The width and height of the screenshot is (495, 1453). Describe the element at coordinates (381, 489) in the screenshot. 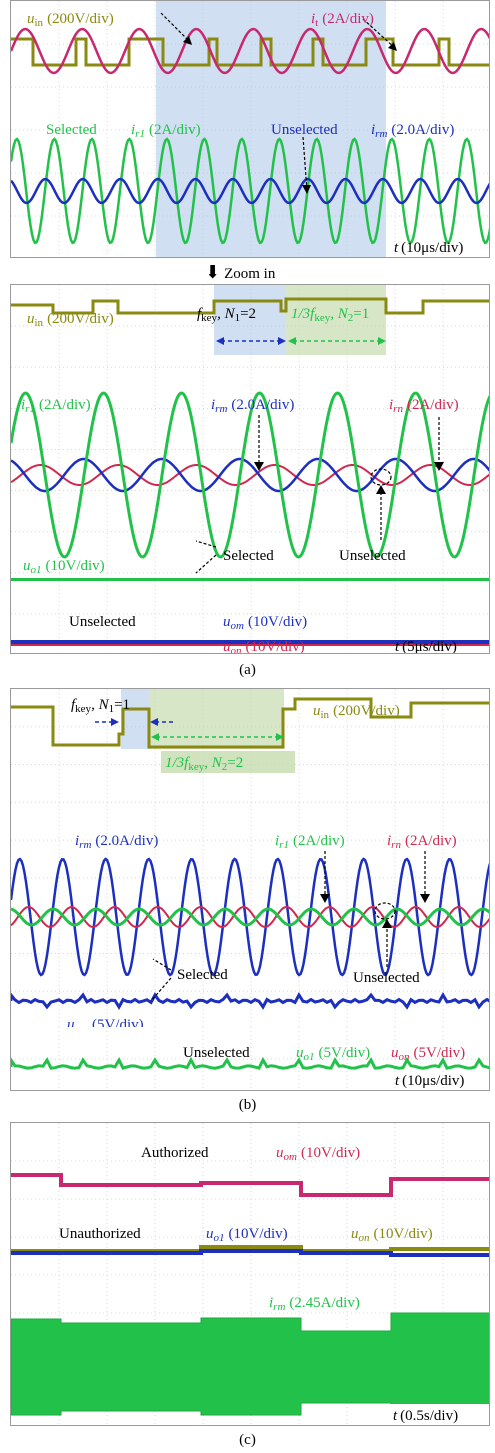

I see `arrowhead-unselected-a` at that location.